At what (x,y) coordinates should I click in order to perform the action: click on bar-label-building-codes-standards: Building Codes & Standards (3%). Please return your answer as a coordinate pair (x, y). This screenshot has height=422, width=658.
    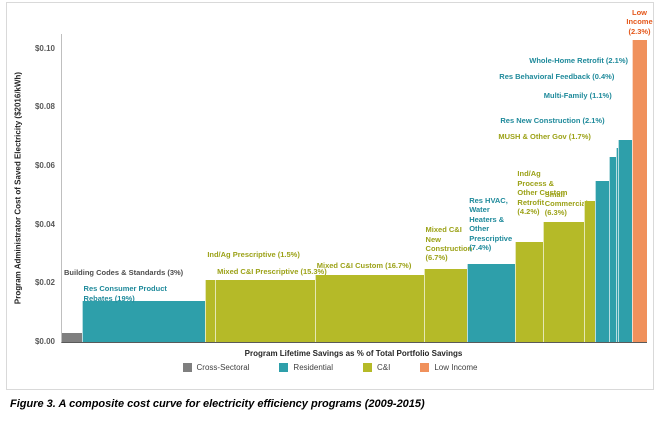
    Looking at the image, I should click on (124, 272).